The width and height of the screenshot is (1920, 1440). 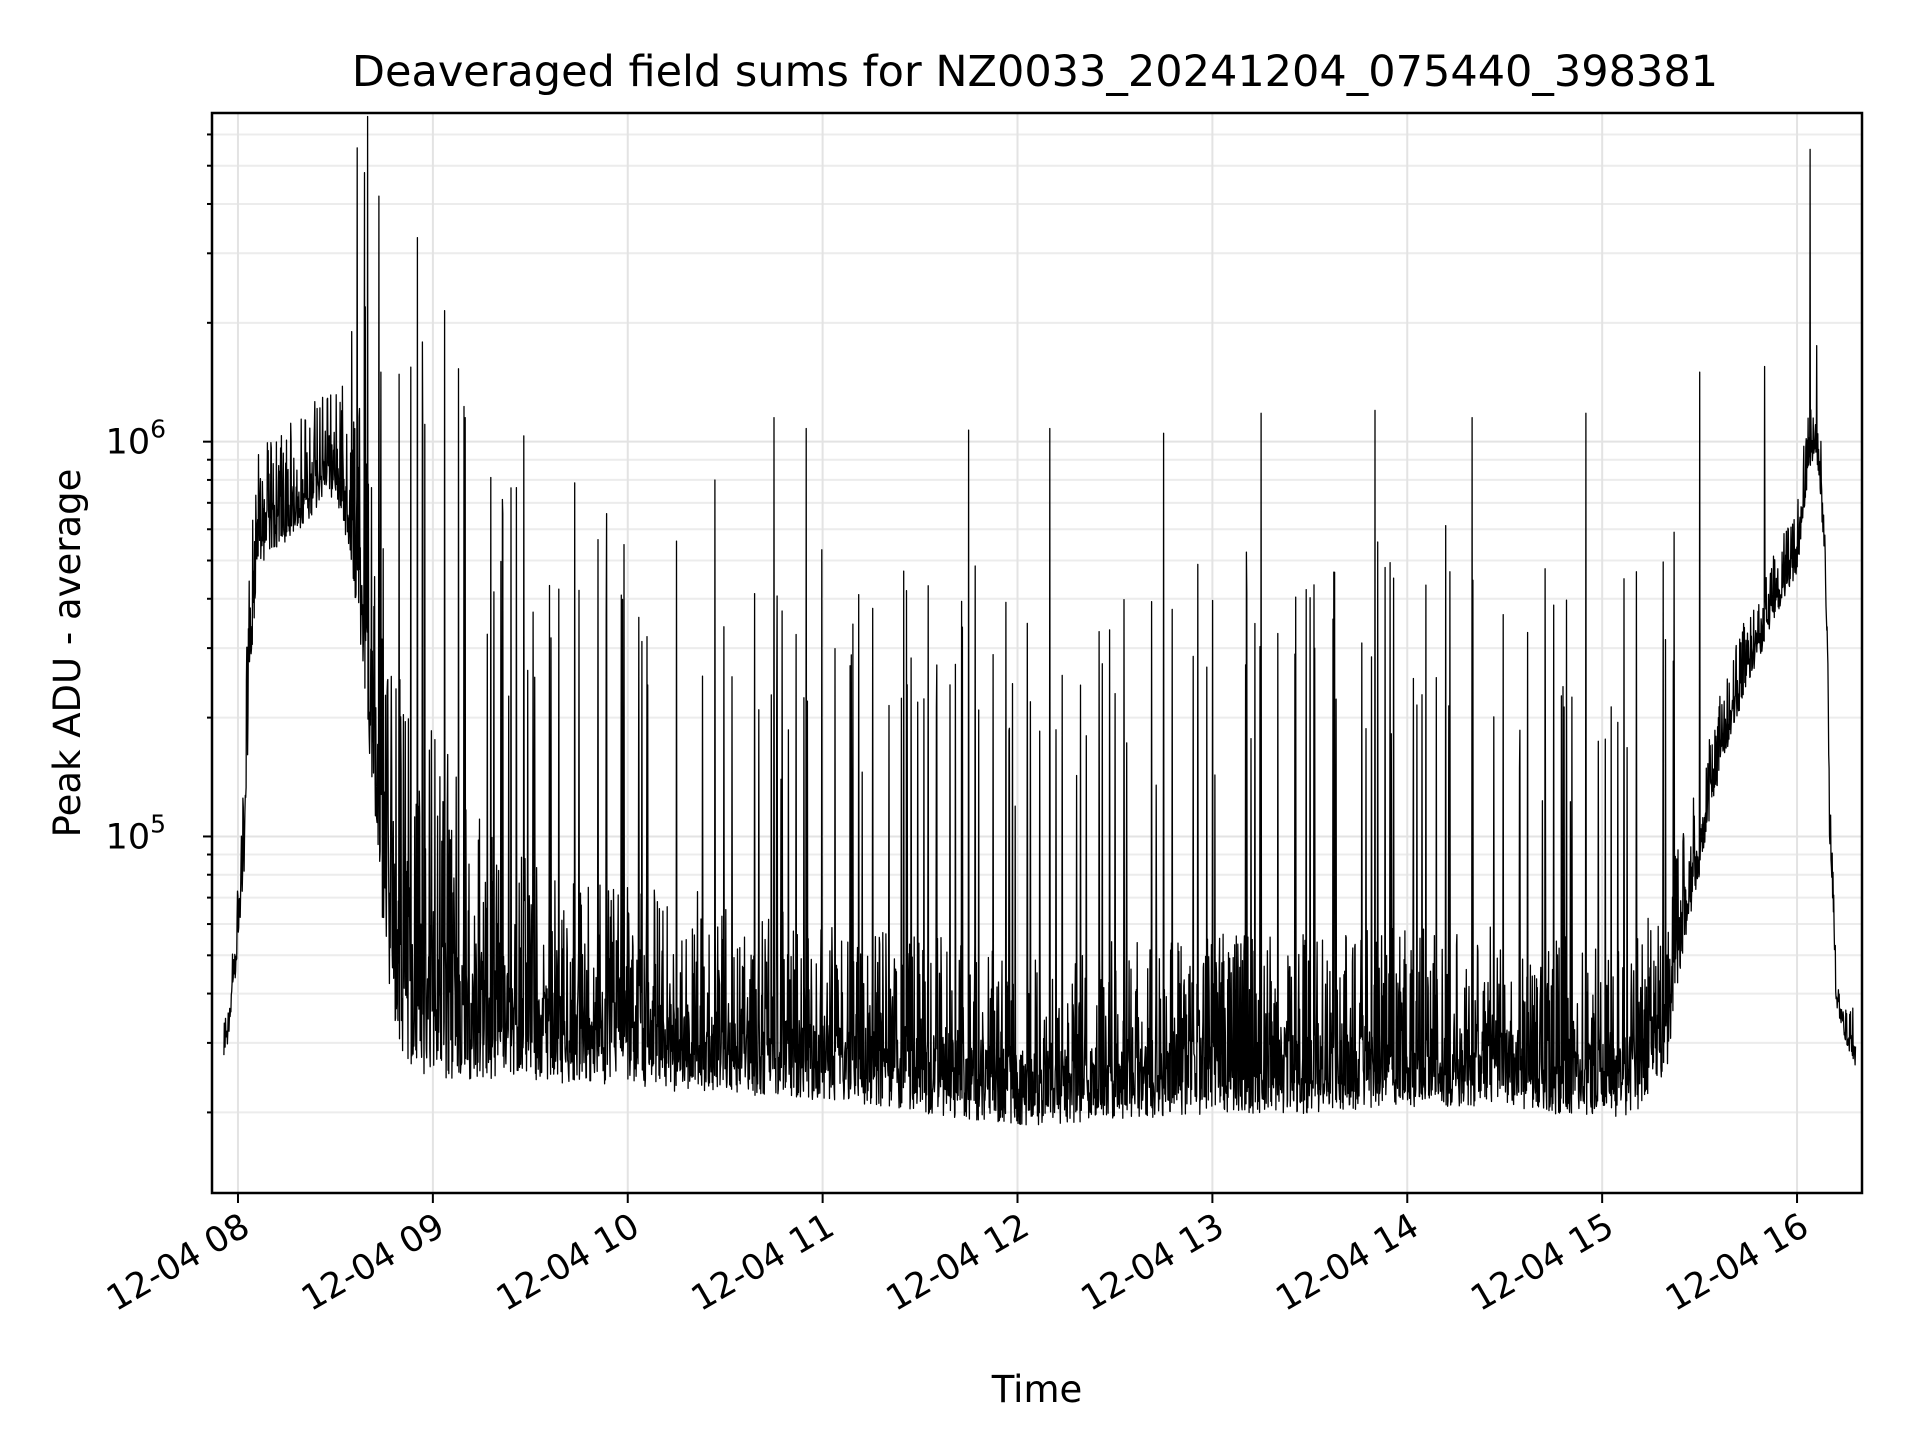 What do you see at coordinates (159, 623) in the screenshot?
I see `y-axis: 10⁵ 10⁶` at bounding box center [159, 623].